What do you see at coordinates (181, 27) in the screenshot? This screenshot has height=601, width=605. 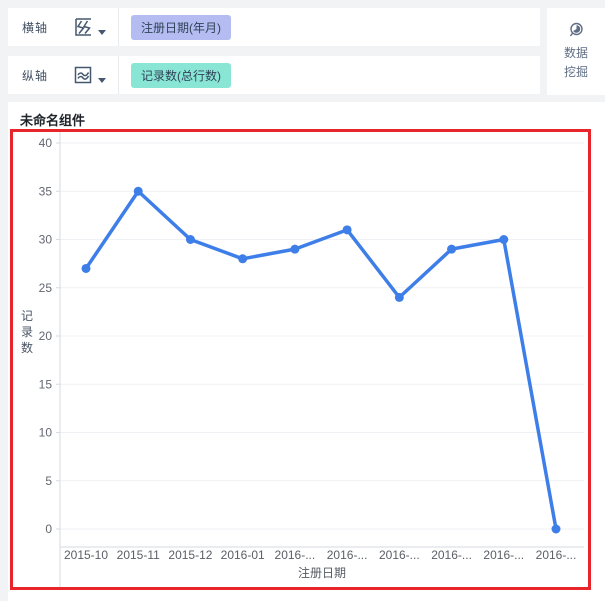 I see `x-axis-field-pill: 注册日期(年月)` at bounding box center [181, 27].